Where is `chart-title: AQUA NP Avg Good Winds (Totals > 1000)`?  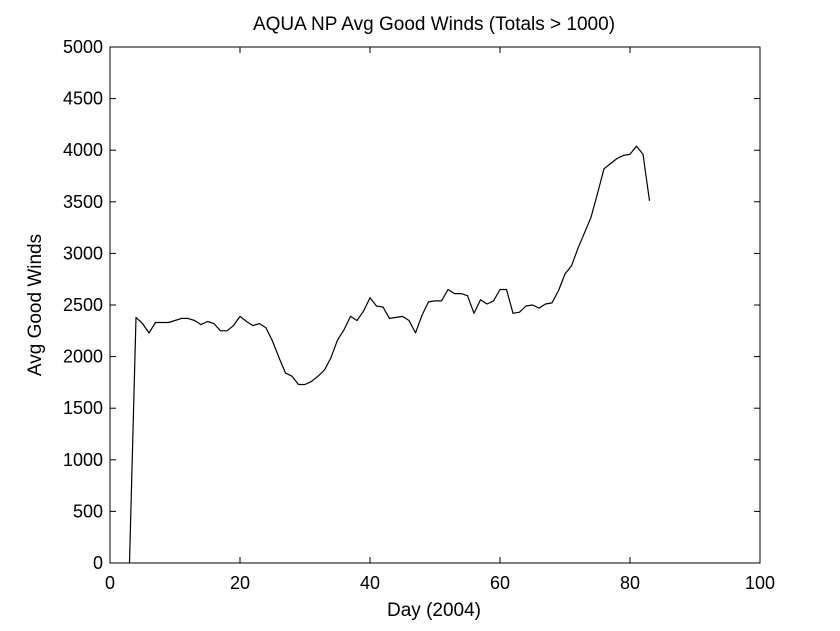 chart-title: AQUA NP Avg Good Winds (Totals > 1000) is located at coordinates (434, 24).